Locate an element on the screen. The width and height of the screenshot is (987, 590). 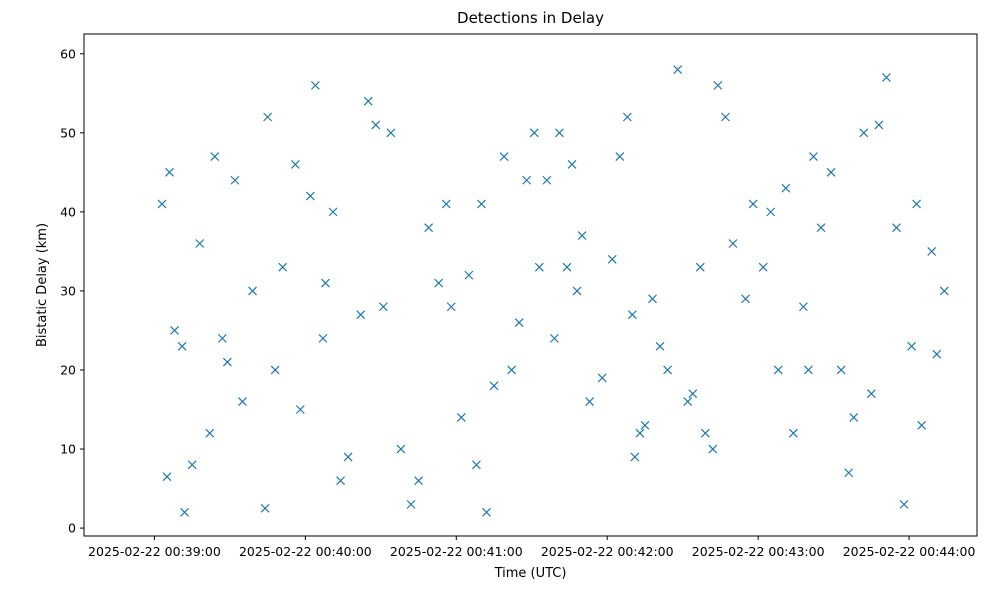
x-tick-label: 2025-02-22 00:40:00 is located at coordinates (305, 551).